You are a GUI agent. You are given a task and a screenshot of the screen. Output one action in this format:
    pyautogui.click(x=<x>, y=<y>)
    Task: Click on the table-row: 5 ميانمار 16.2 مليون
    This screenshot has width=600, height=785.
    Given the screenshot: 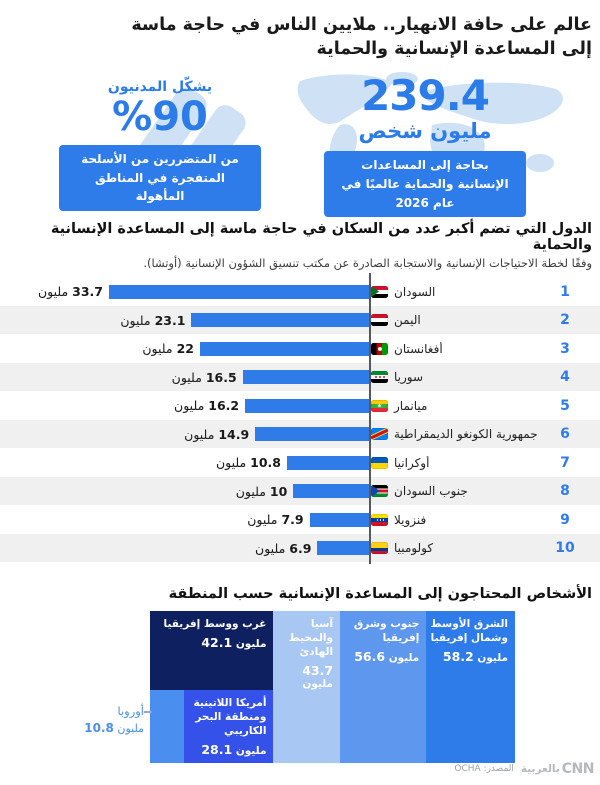 What is the action you would take?
    pyautogui.click(x=300, y=405)
    